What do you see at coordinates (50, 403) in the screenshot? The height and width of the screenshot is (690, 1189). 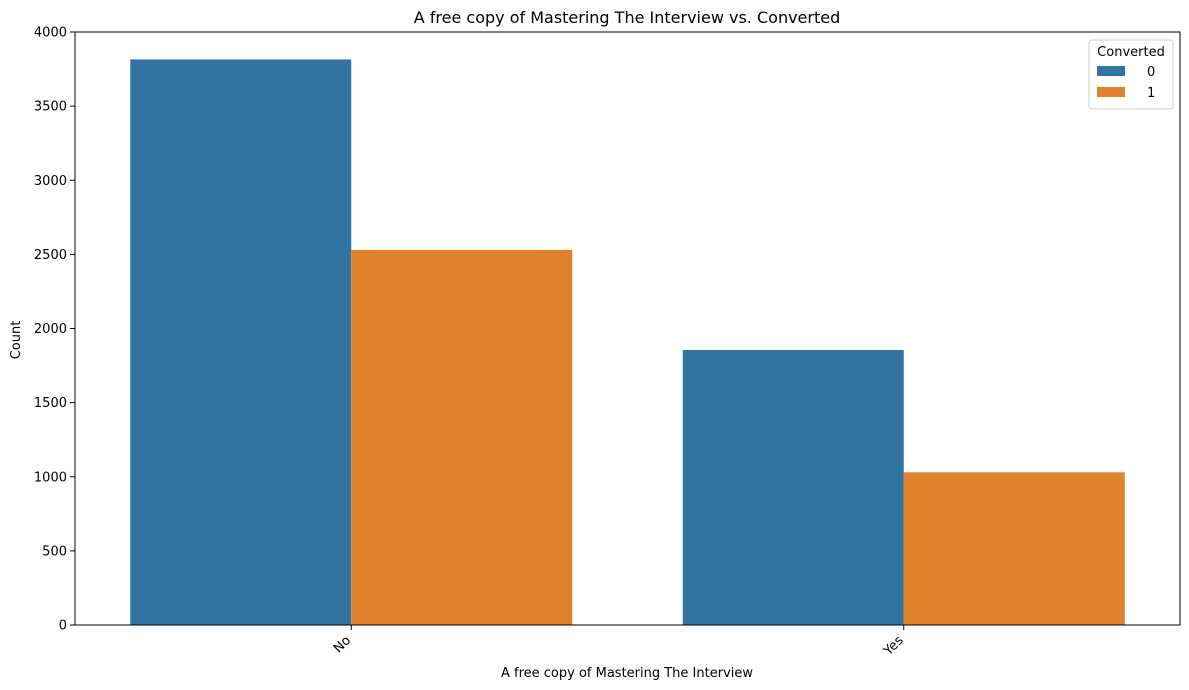 I see `y-tick-label: 1500` at bounding box center [50, 403].